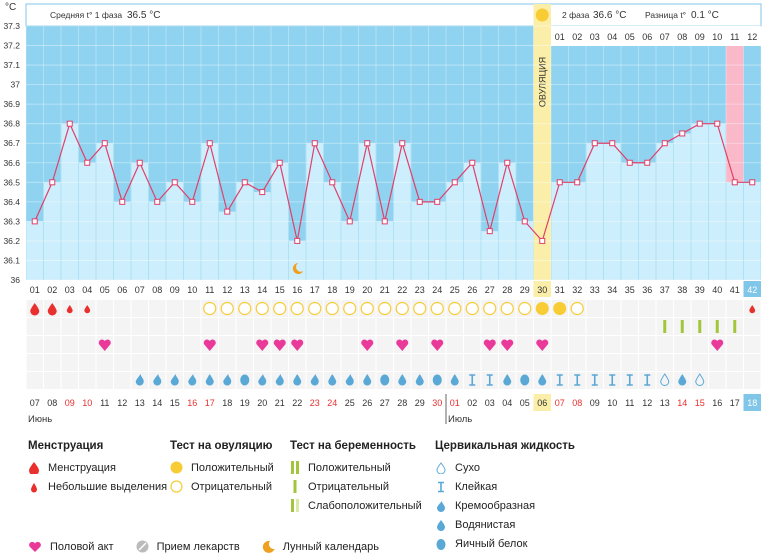  Describe the element at coordinates (705, 15) in the screenshot. I see `diff-value: 0.1 °C` at that location.